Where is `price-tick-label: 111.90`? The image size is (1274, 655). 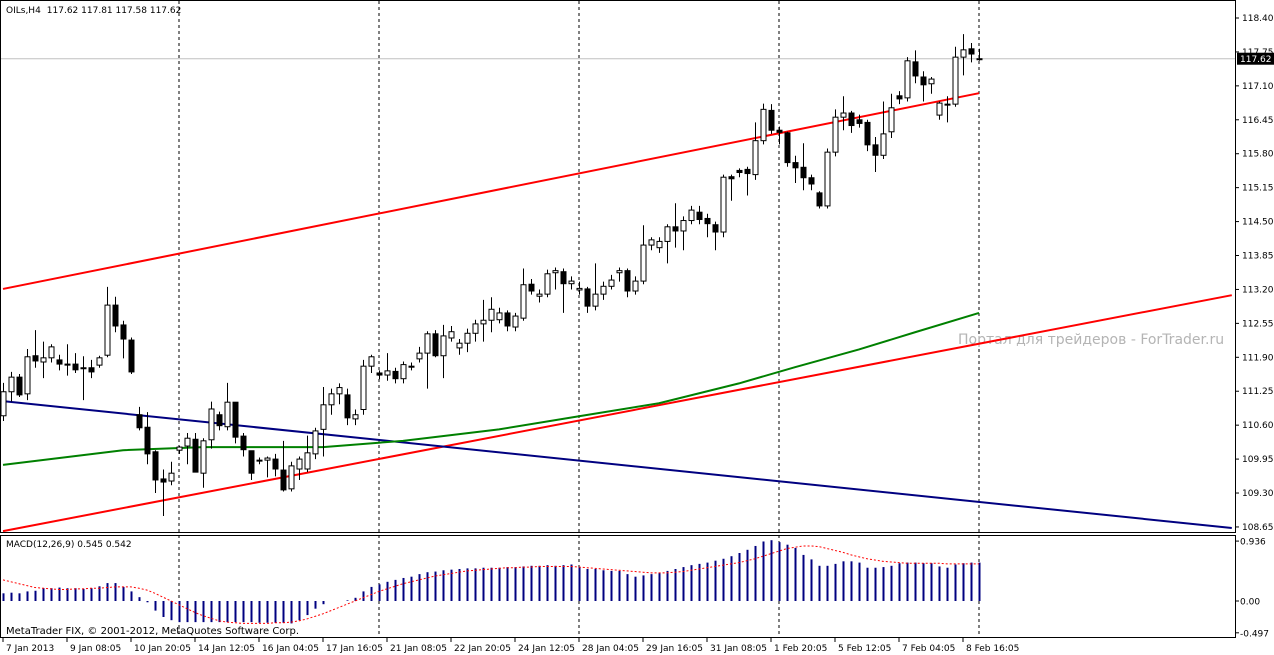
price-tick-label: 111.90 is located at coordinates (1258, 358).